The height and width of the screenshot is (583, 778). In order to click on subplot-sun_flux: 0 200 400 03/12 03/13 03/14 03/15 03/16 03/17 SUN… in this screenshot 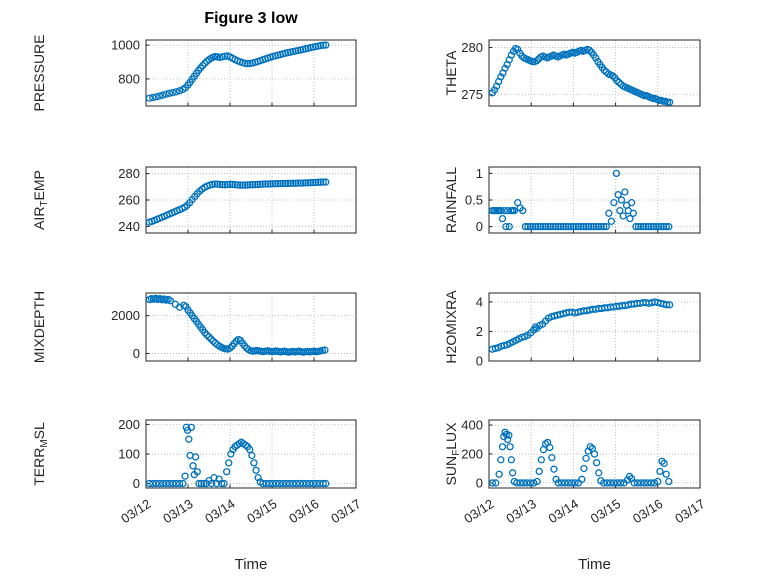, I will do `click(575, 472)`.